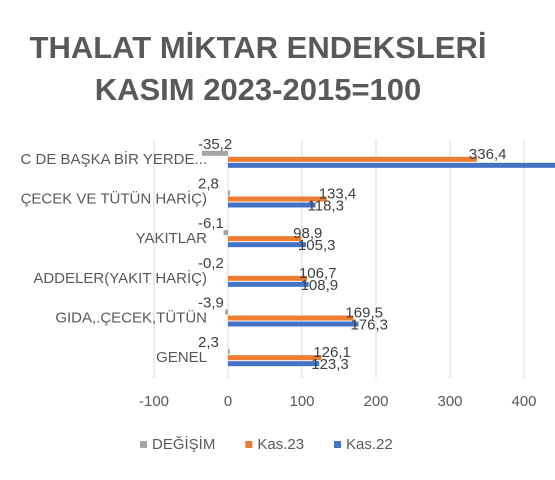 The height and width of the screenshot is (480, 555). Describe the element at coordinates (488, 154) in the screenshot. I see `data-label: 336,4` at that location.